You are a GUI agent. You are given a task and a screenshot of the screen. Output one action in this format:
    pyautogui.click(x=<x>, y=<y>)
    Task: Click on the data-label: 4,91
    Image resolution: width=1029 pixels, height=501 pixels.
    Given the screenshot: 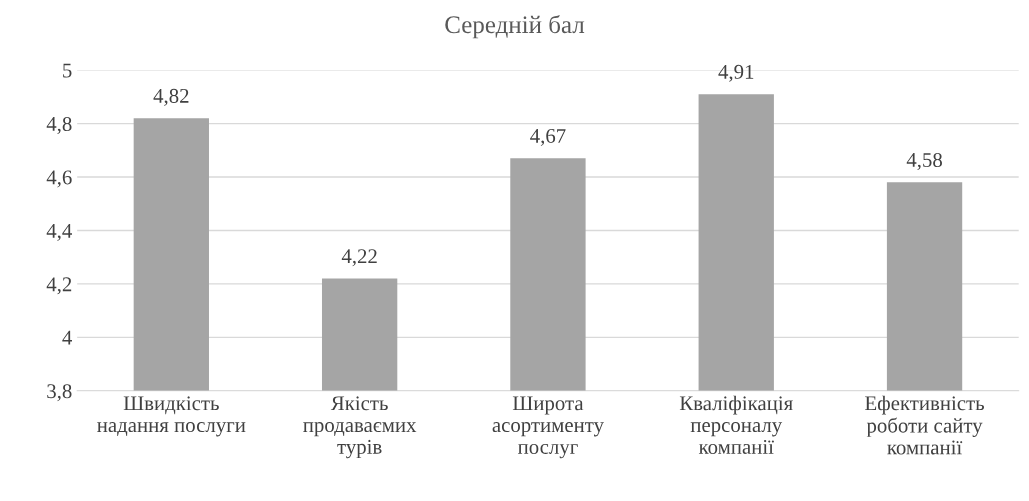 What is the action you would take?
    pyautogui.click(x=736, y=73)
    